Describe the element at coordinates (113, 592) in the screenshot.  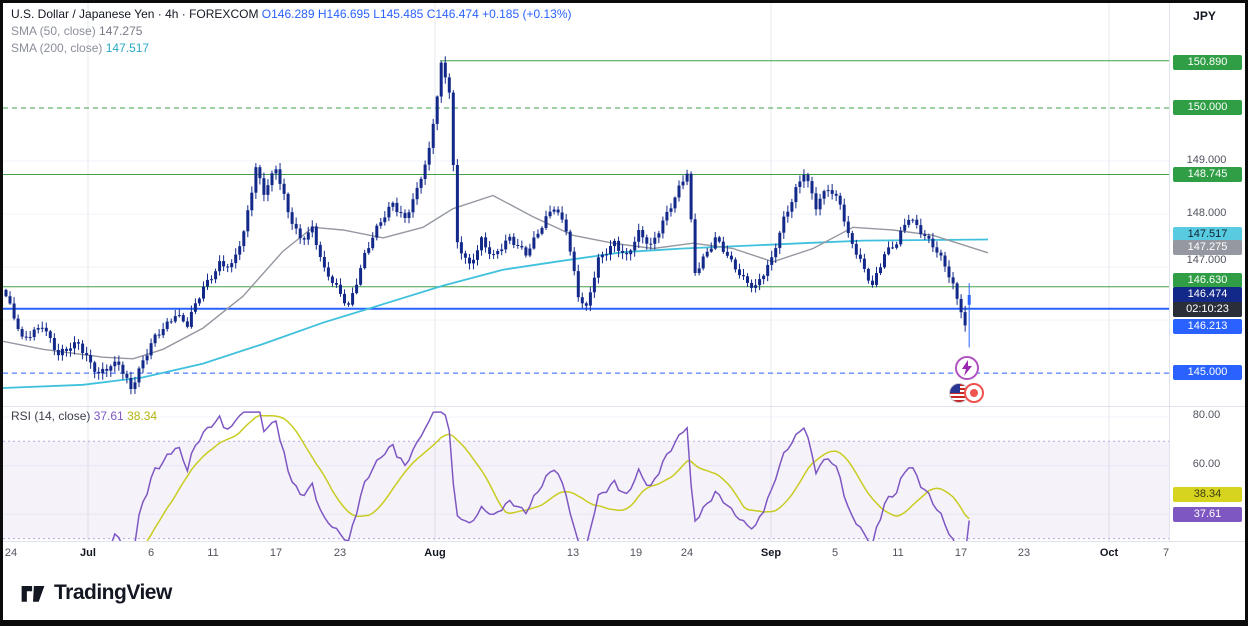
I see `tradingview-logo-text: TradingView` at that location.